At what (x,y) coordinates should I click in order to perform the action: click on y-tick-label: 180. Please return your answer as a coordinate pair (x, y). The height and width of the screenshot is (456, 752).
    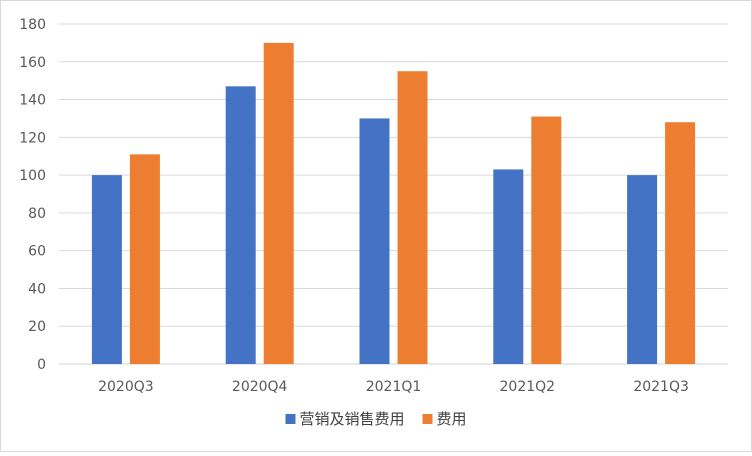
    Looking at the image, I should click on (32, 25).